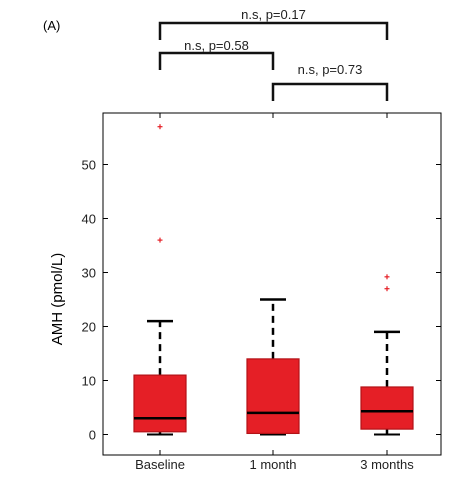 Image resolution: width=475 pixels, height=490 pixels. What do you see at coordinates (330, 69) in the screenshot?
I see `comparison-label: n.s, p=0.73` at bounding box center [330, 69].